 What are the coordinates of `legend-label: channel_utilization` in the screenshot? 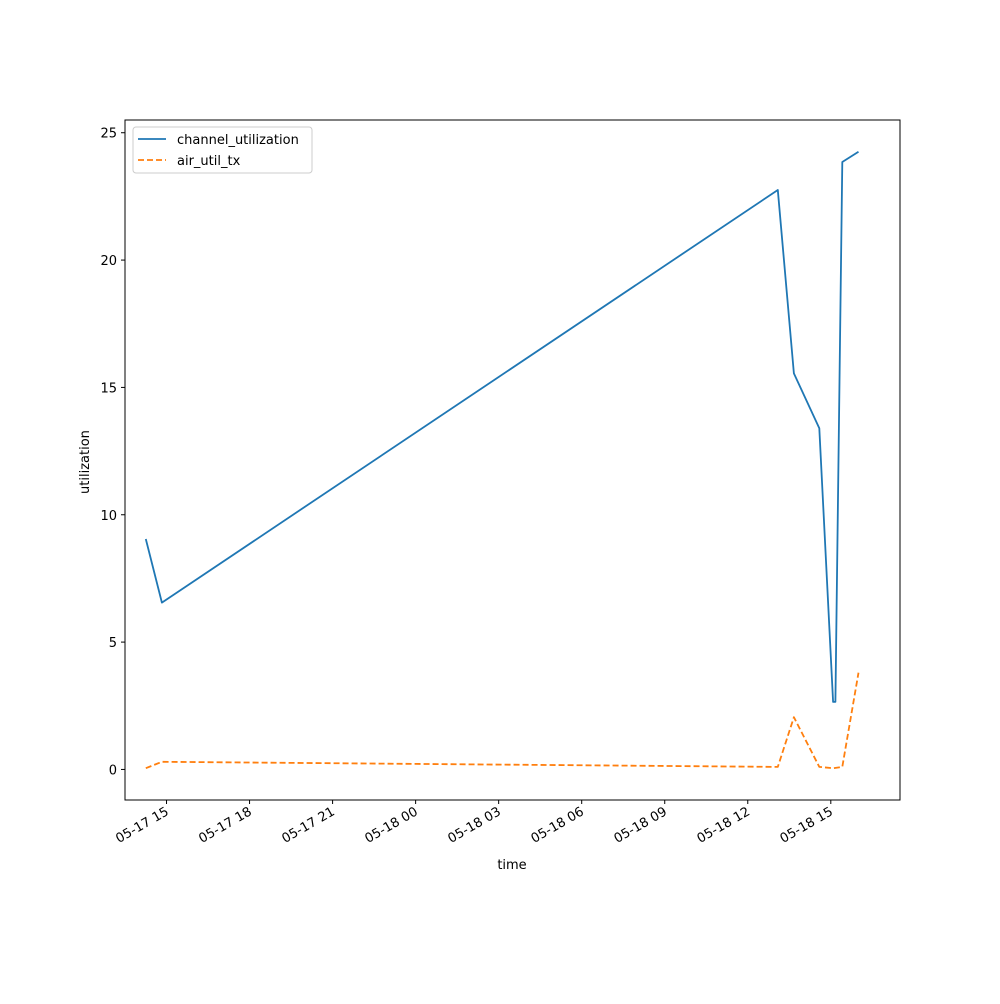 It's located at (238, 140).